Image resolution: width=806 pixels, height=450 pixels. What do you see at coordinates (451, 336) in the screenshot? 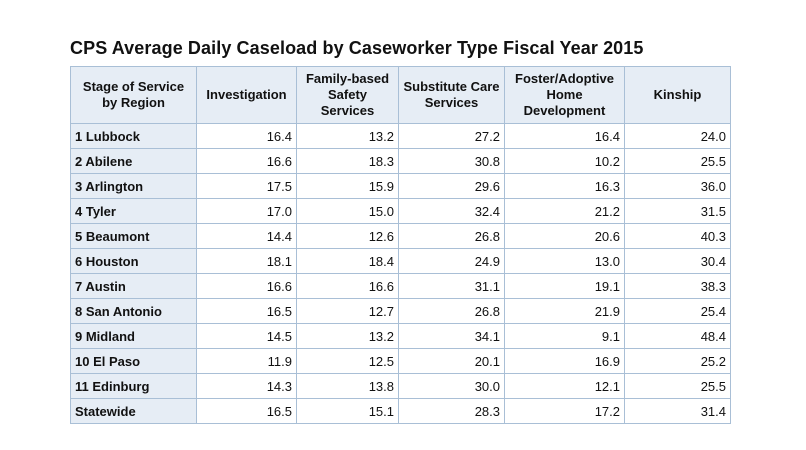
I see `substitute-care-services-cell: 34.1` at bounding box center [451, 336].